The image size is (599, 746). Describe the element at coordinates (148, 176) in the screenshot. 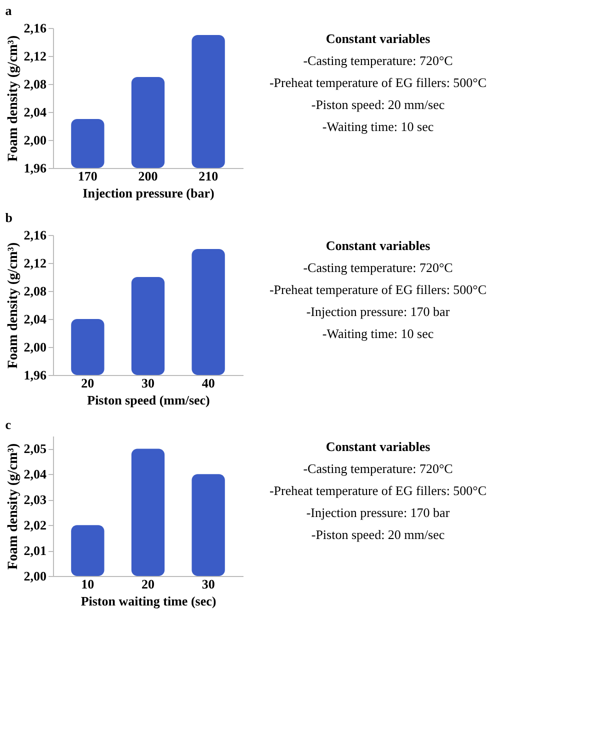

I see `x-tick-label: 200` at that location.